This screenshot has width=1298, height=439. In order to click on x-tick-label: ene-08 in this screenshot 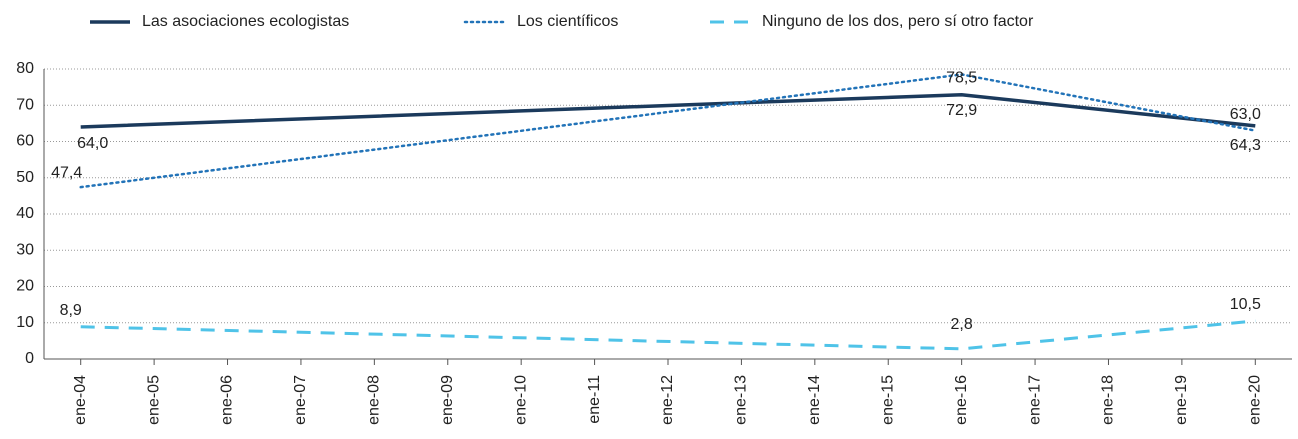, I will do `click(374, 400)`.